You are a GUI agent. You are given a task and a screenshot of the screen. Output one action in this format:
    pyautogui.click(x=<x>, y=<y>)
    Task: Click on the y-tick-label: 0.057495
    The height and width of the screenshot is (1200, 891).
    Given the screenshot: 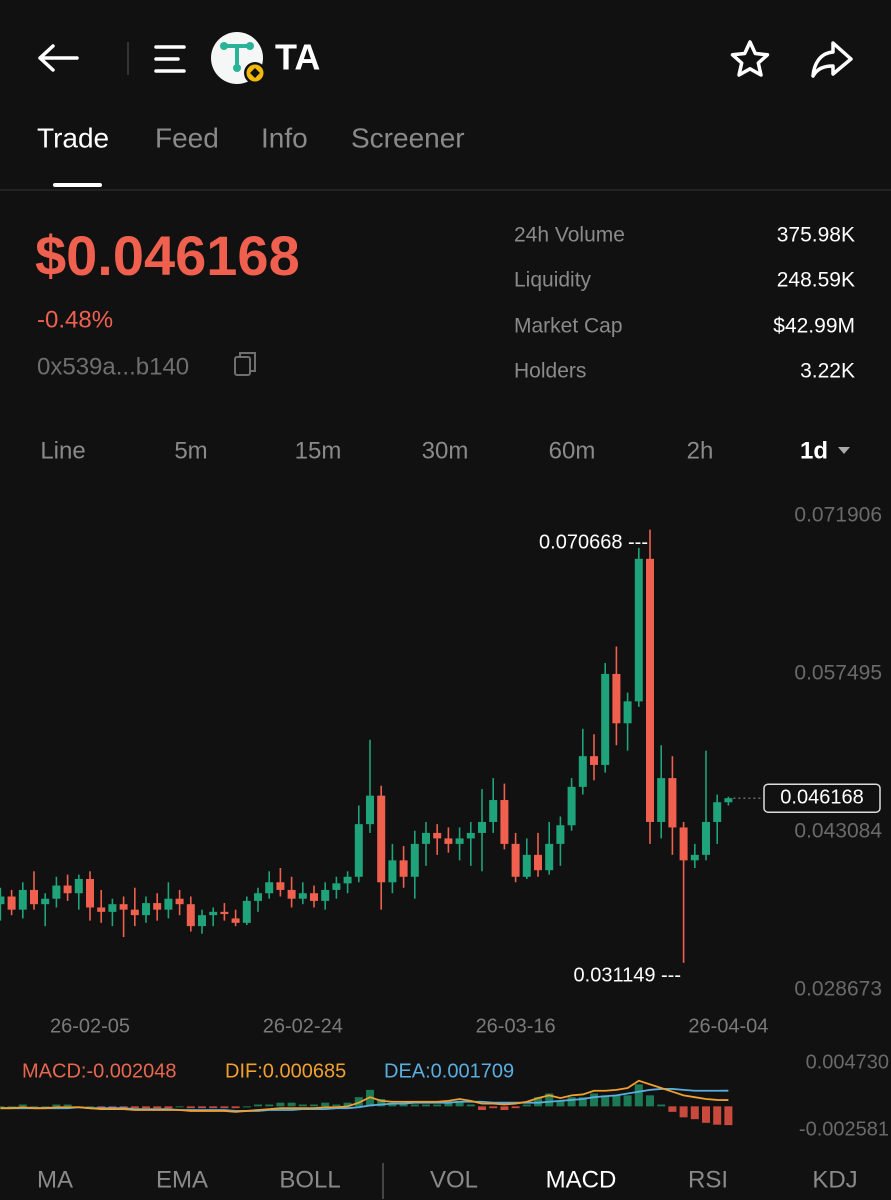 What is the action you would take?
    pyautogui.click(x=838, y=673)
    